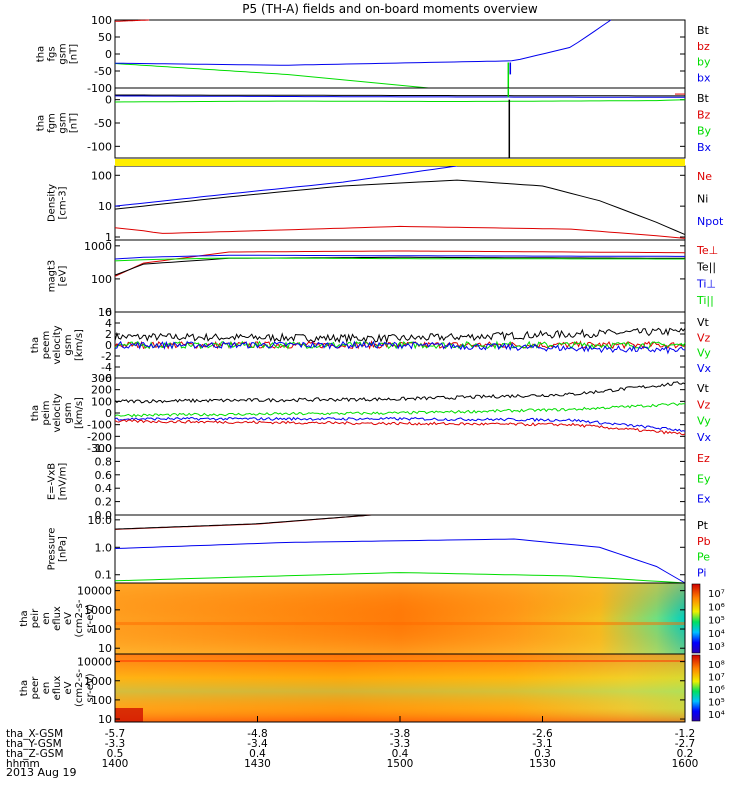 The image size is (750, 800). What do you see at coordinates (702, 198) in the screenshot?
I see `legend-entry: Ni` at bounding box center [702, 198].